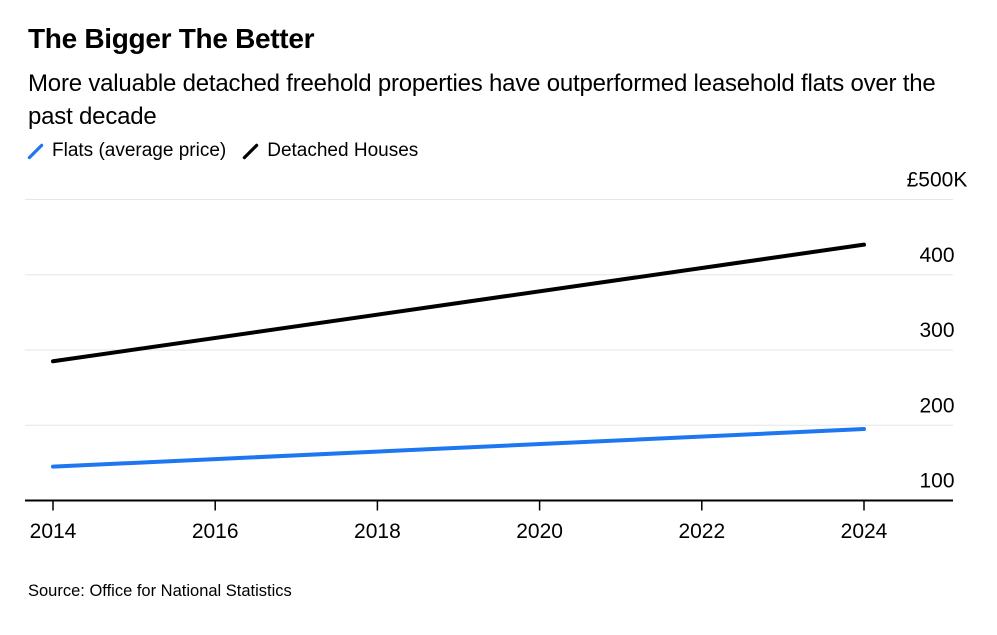 This screenshot has height=635, width=997. I want to click on detached-line-swatch-icon, so click(250, 151).